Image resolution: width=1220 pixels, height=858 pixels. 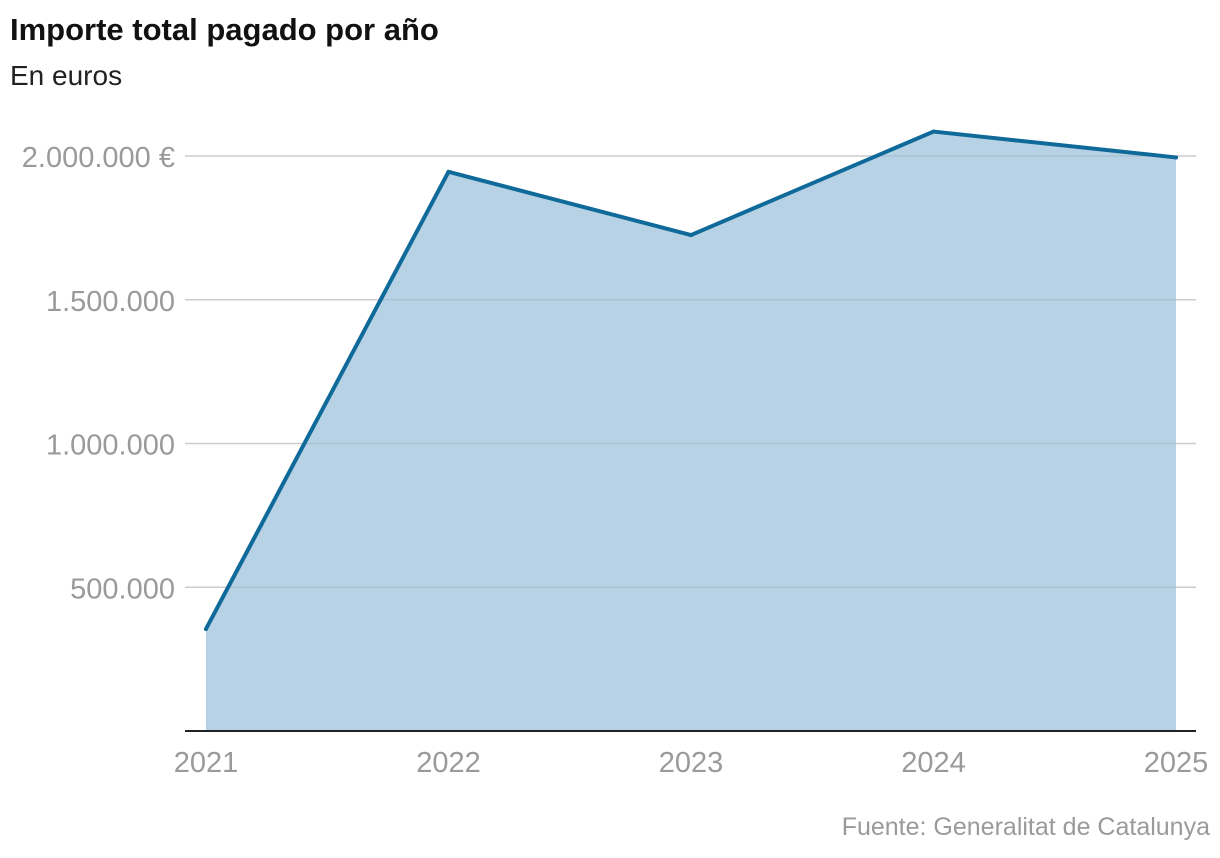 I want to click on chart-subtitle: En euros, so click(x=66, y=75).